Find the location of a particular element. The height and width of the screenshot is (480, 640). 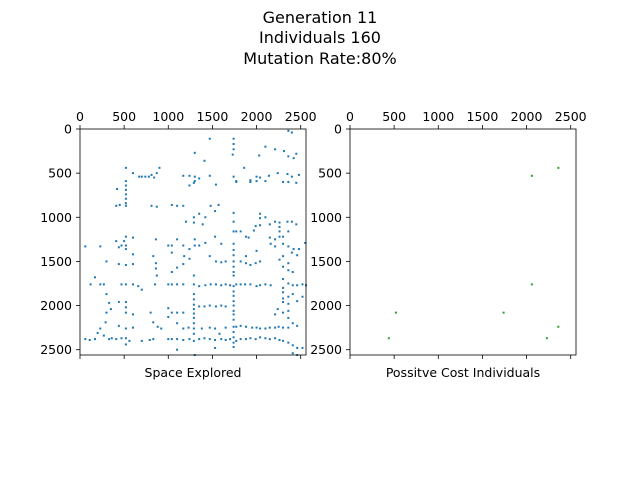

y-tick-label: 1000 is located at coordinates (56, 217).